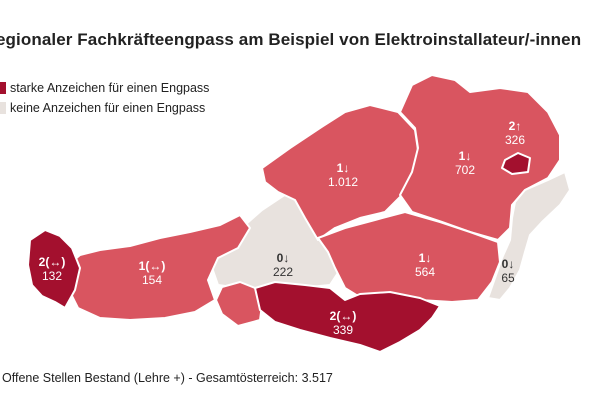  Describe the element at coordinates (529, 236) in the screenshot. I see `region-burgenland` at that location.